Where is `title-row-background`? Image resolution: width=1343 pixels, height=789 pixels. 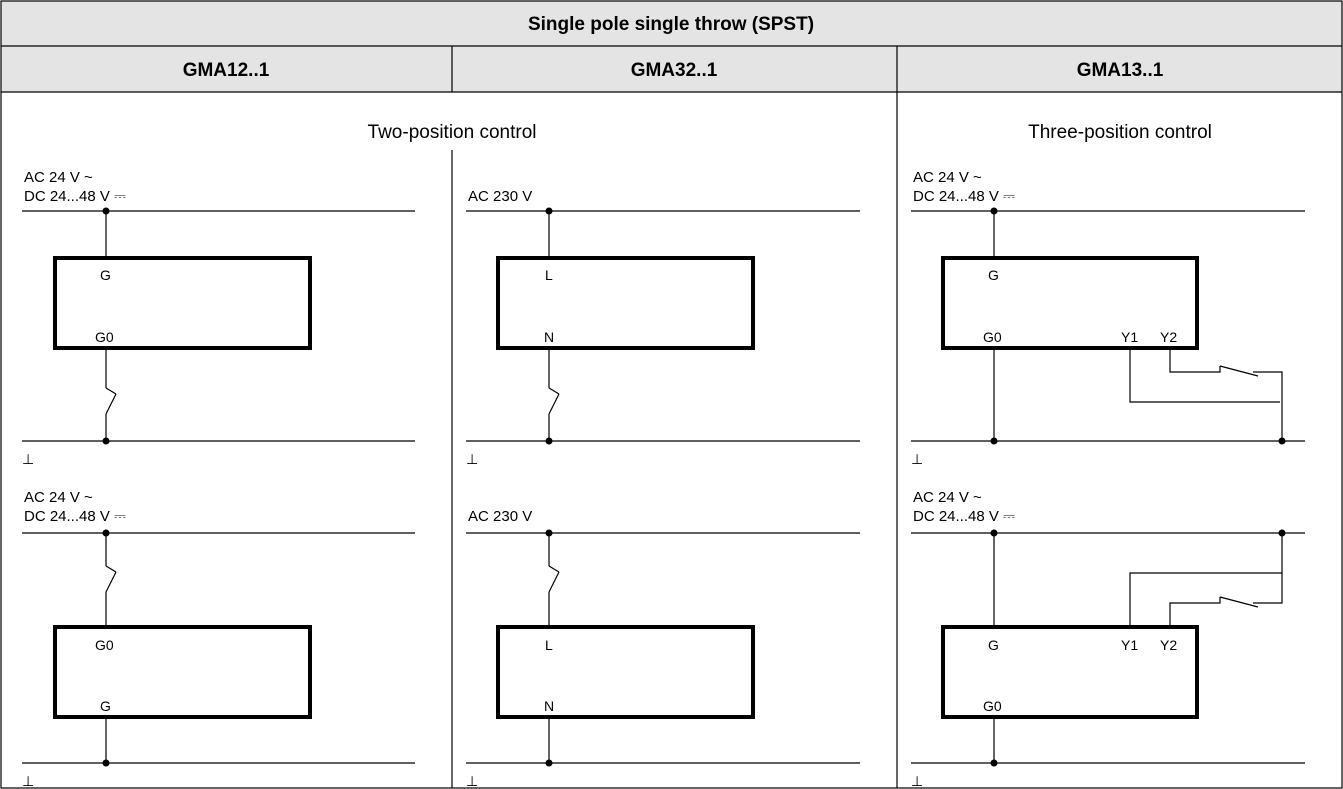
title-row-background is located at coordinates (671, 23).